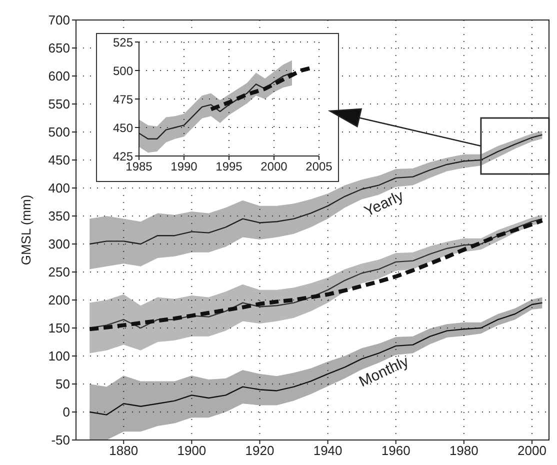 This screenshot has height=465, width=557. I want to click on x-tick-label: 1995, so click(229, 167).